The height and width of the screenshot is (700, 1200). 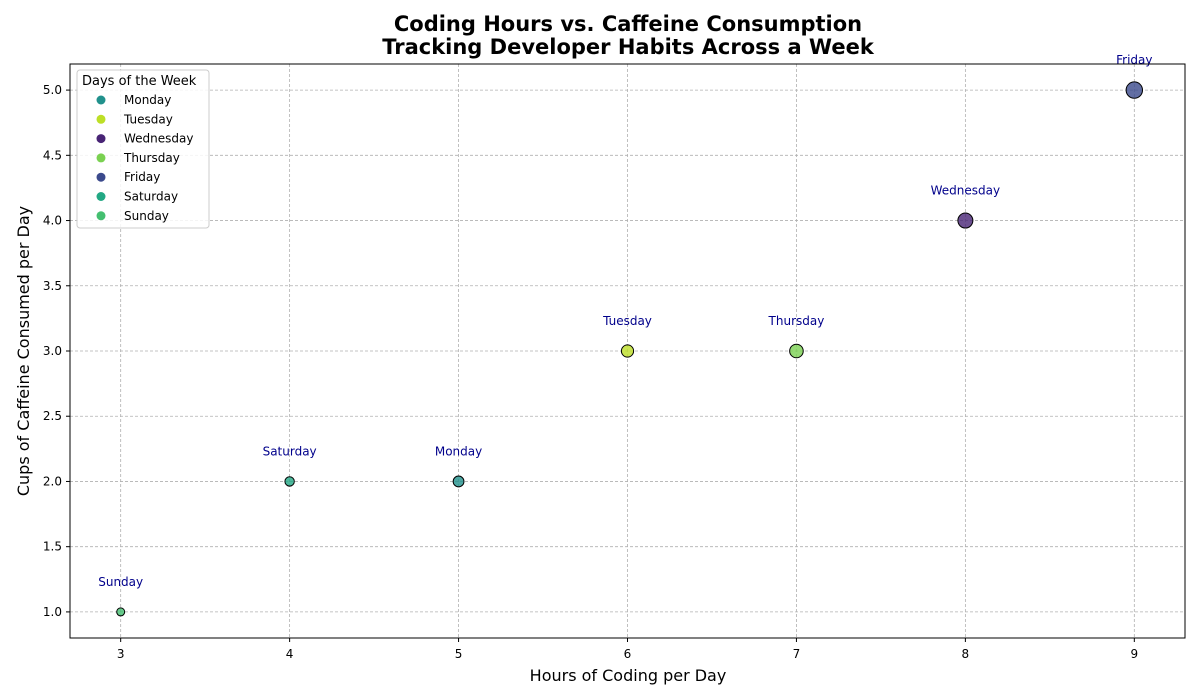 What do you see at coordinates (966, 654) in the screenshot?
I see `x-tick-label: 8` at bounding box center [966, 654].